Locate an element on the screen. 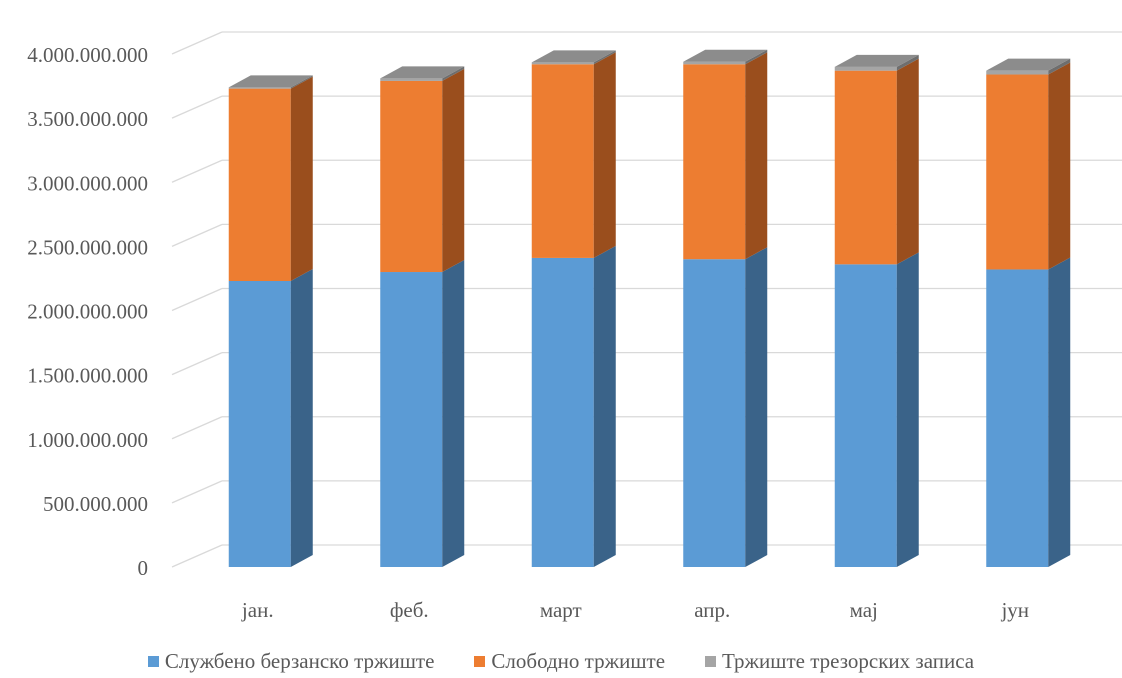 This screenshot has height=678, width=1122. x-tick-label: јан. is located at coordinates (257, 610).